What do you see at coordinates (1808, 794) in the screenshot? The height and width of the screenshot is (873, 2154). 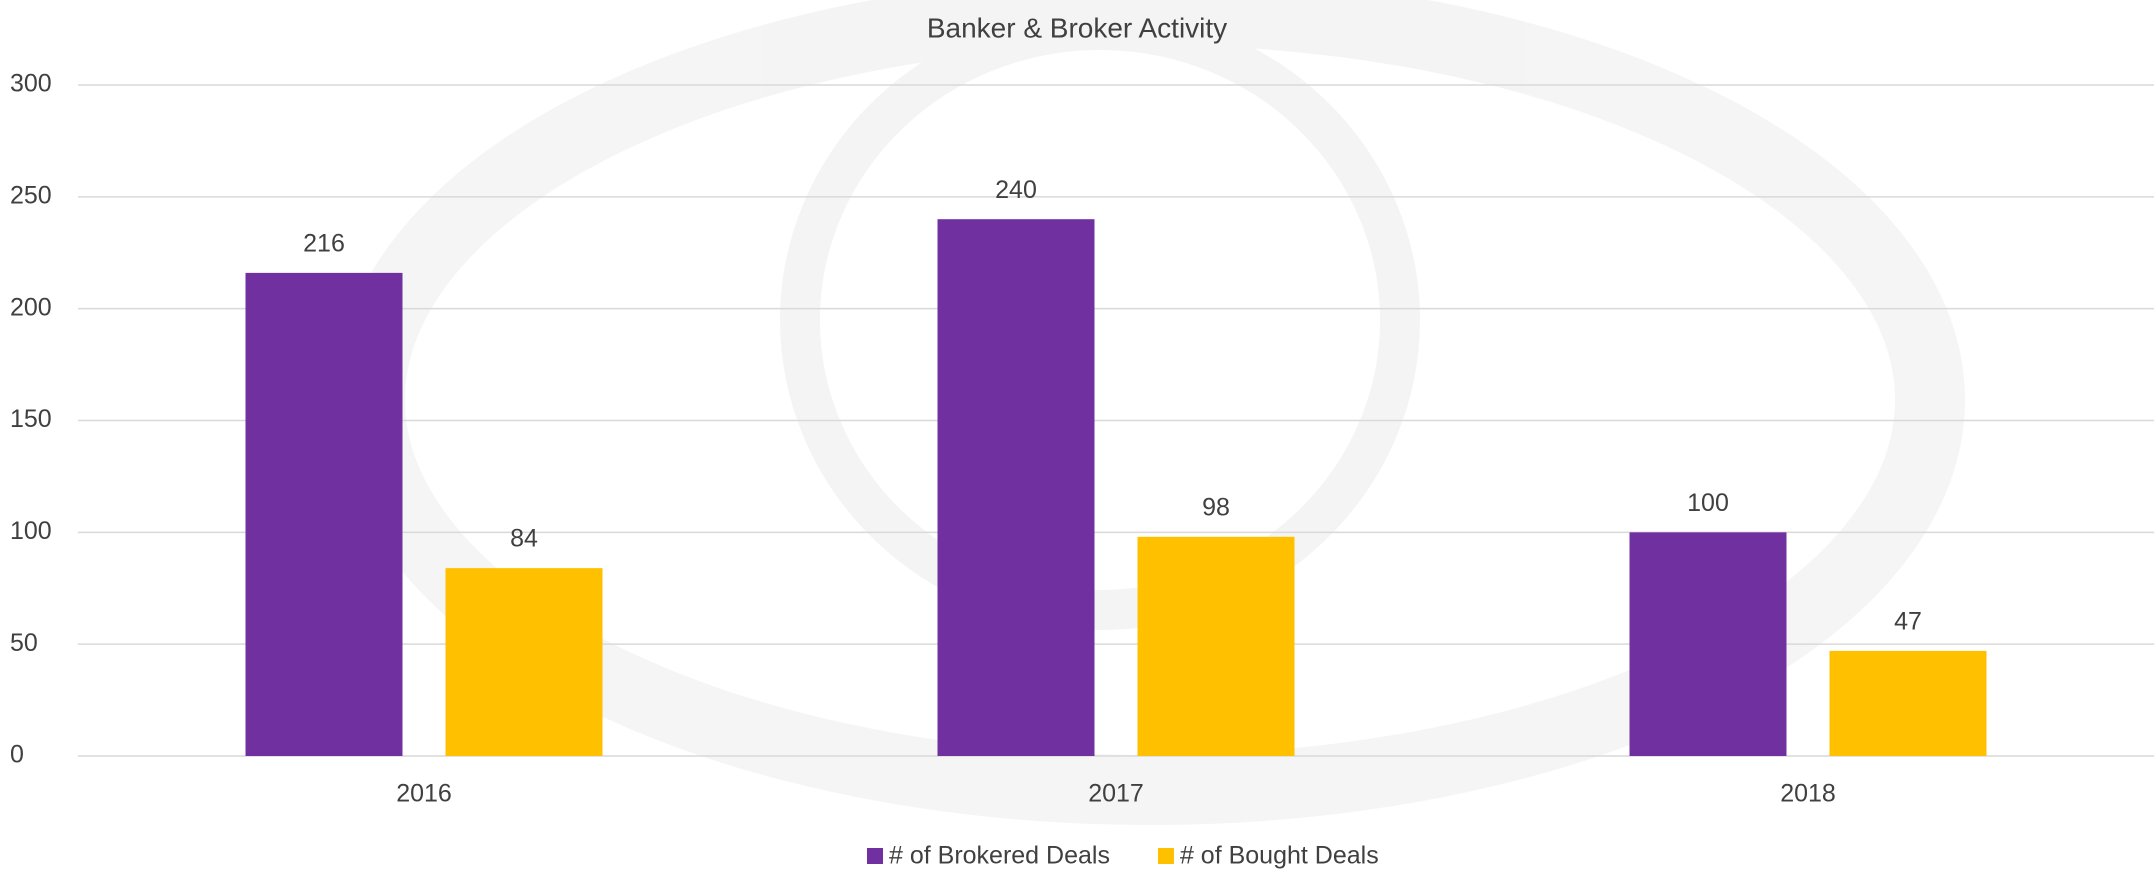 I see `x-tick-label: 2018` at bounding box center [1808, 794].